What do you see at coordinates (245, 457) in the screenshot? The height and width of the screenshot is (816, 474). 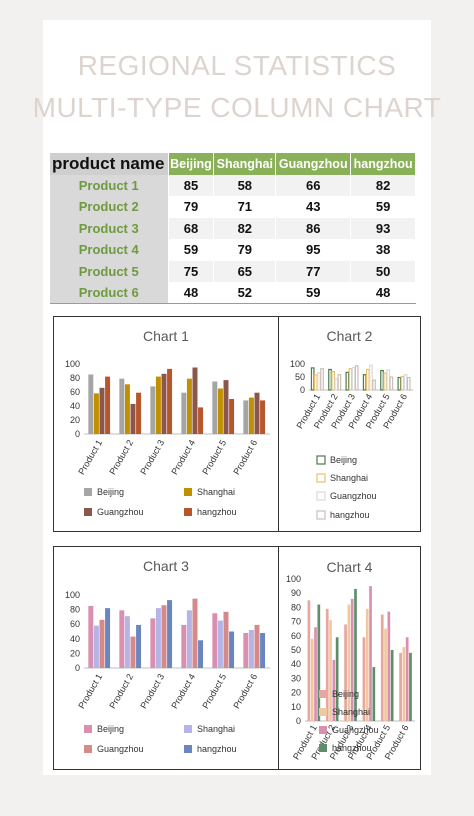 I see `x-tick-label: Product 6` at bounding box center [245, 457].